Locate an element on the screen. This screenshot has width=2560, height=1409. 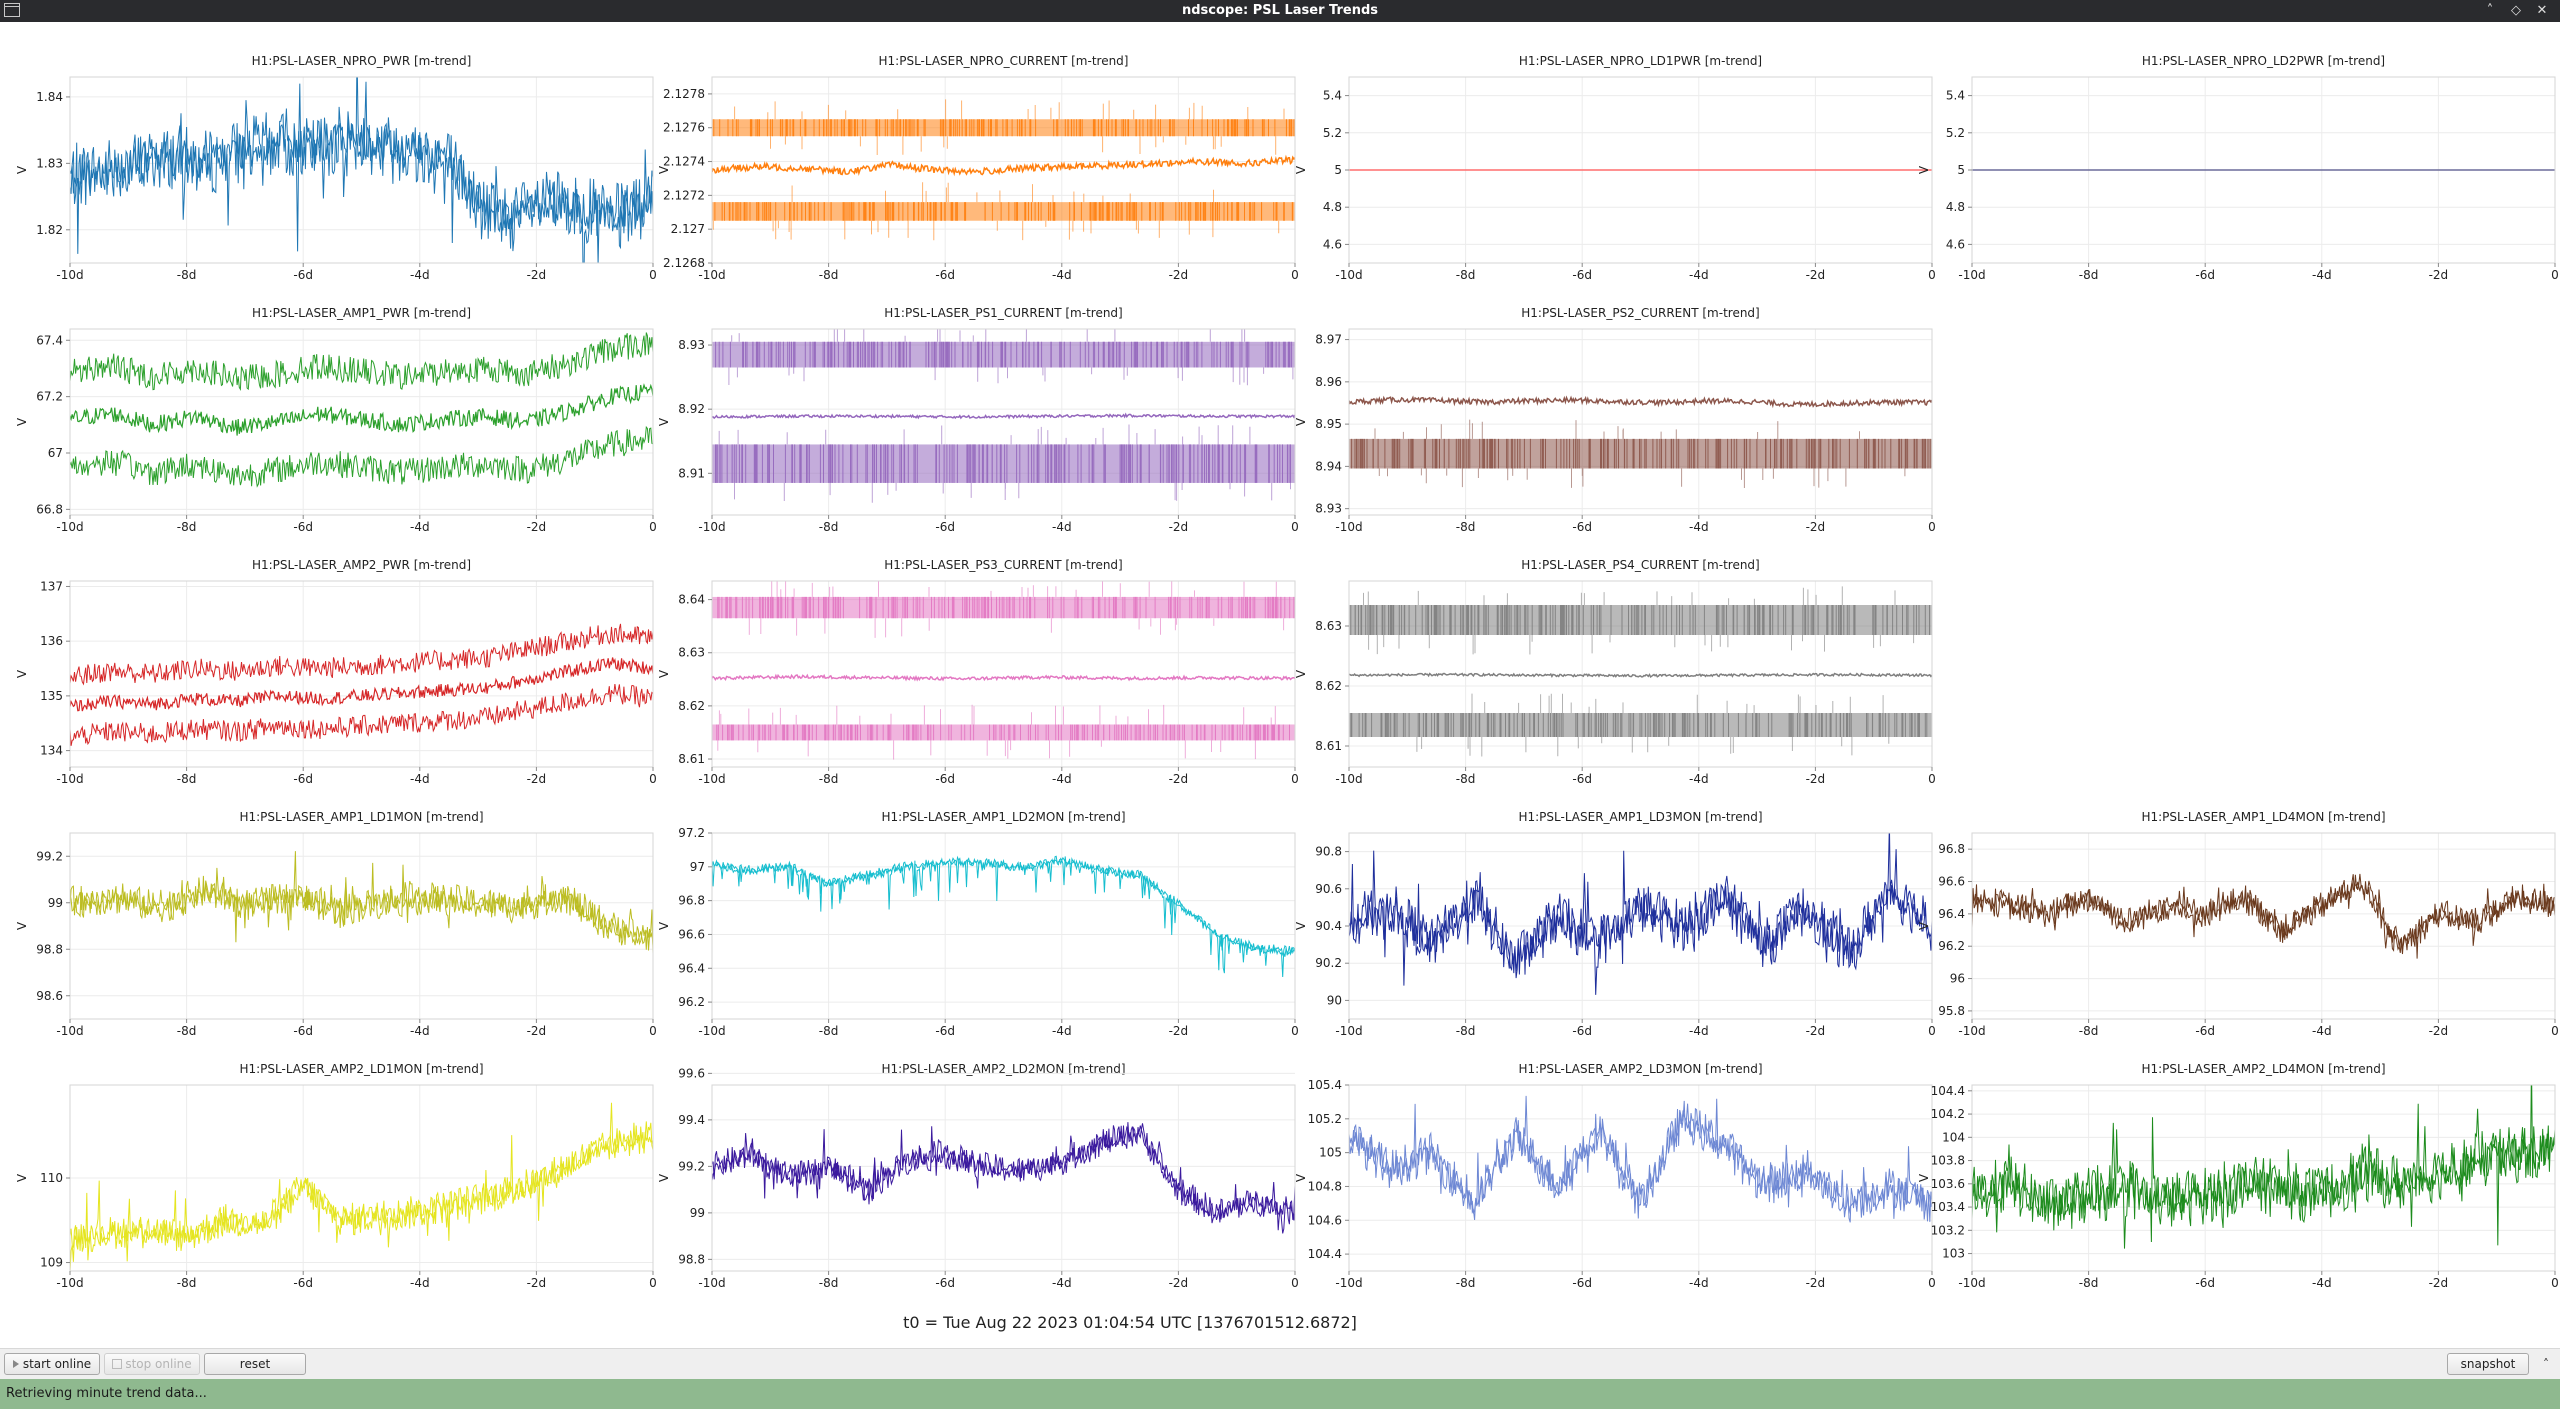
y-tick-label: 104.6 is located at coordinates (1325, 1220).